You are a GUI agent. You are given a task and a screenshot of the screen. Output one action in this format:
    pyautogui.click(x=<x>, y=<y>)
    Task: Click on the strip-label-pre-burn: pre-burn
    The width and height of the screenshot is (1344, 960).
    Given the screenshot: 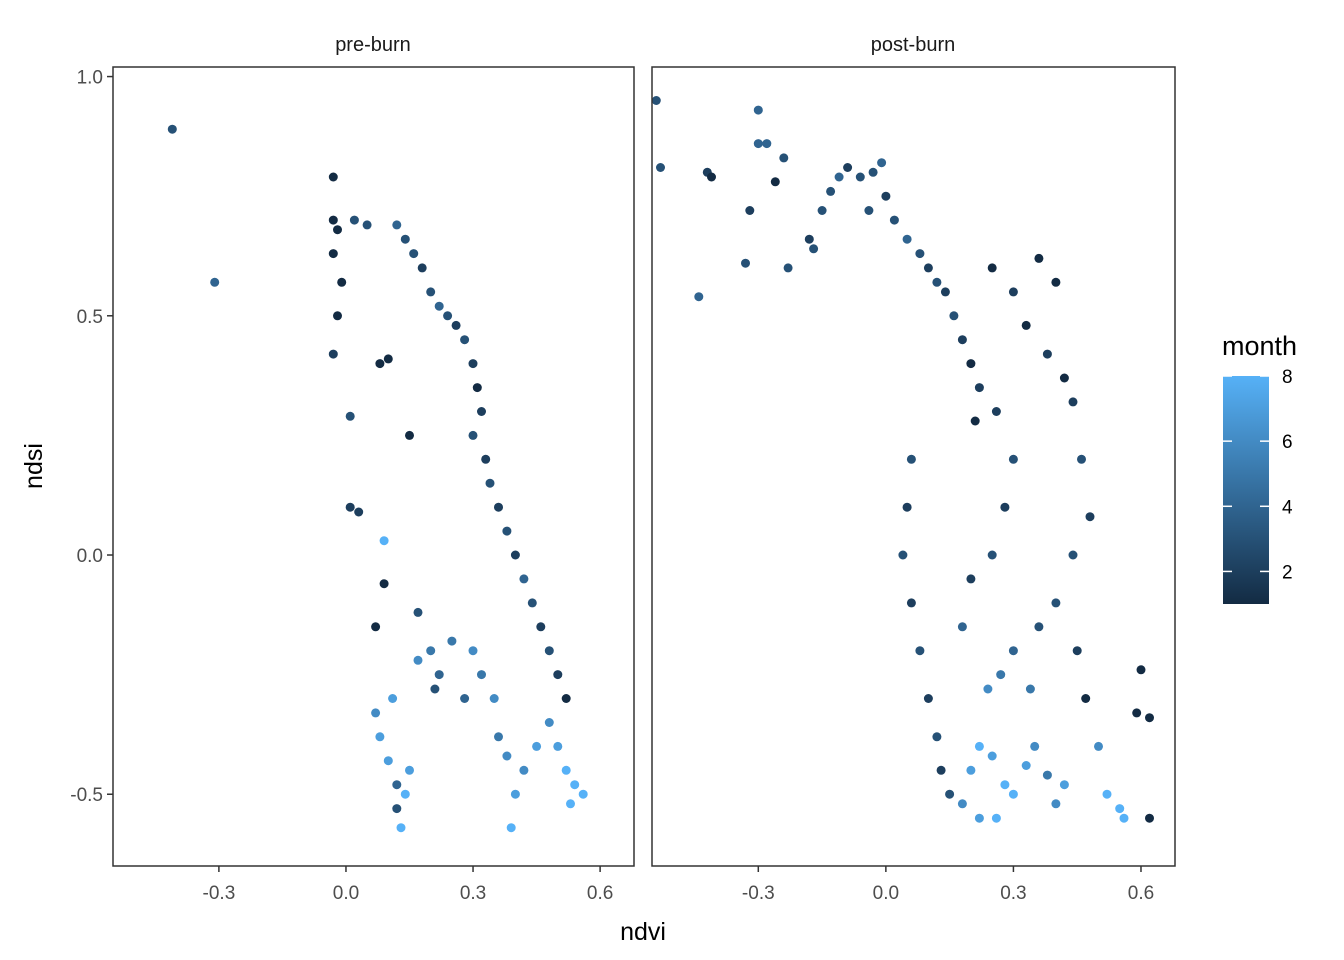 What is the action you would take?
    pyautogui.click(x=373, y=45)
    